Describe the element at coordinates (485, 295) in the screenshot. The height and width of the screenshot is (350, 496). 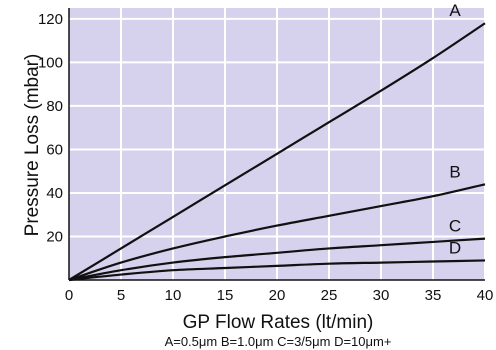
I see `x-tick-label: 40` at that location.